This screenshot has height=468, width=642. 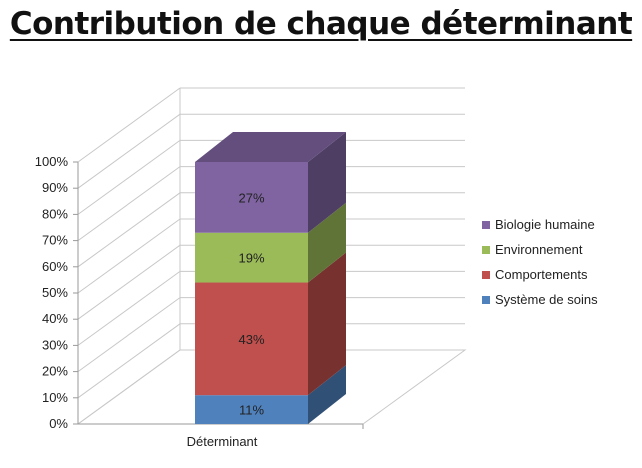 I want to click on y-tick-label: 40%, so click(x=55, y=318).